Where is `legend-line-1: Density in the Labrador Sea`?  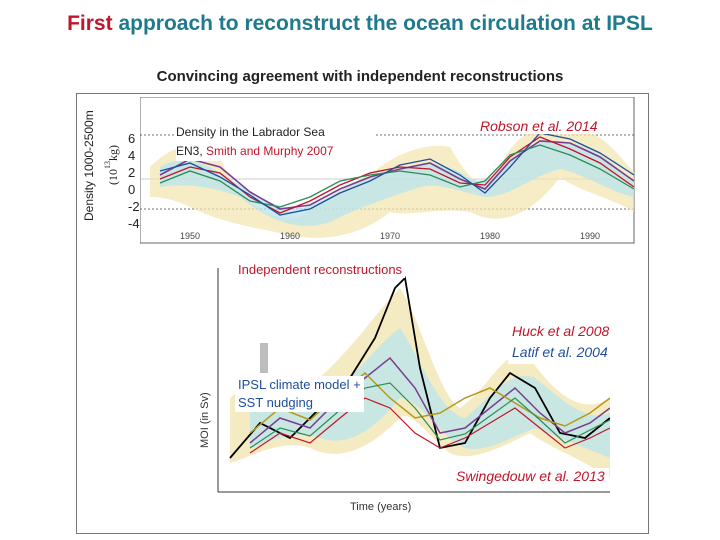
legend-line-1: Density in the Labrador Sea is located at coordinates (250, 132).